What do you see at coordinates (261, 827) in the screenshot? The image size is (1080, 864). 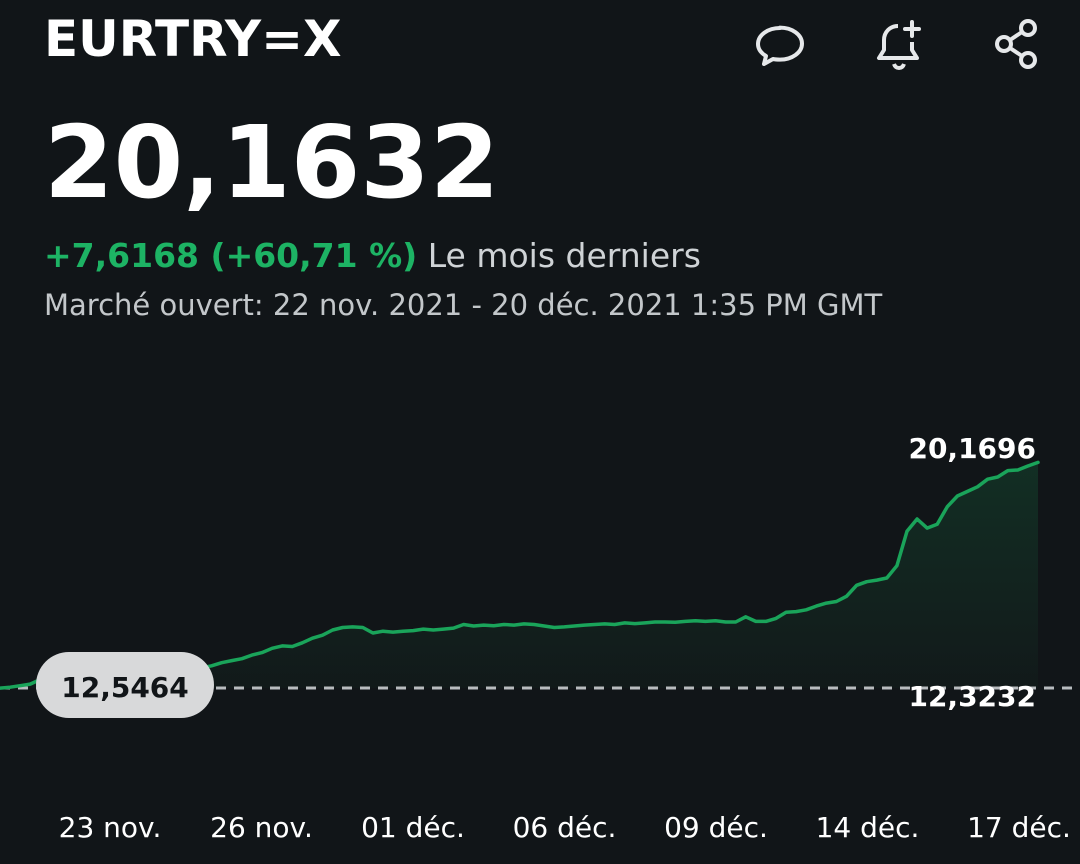 I see `x-tick-label: 26 nov.` at bounding box center [261, 827].